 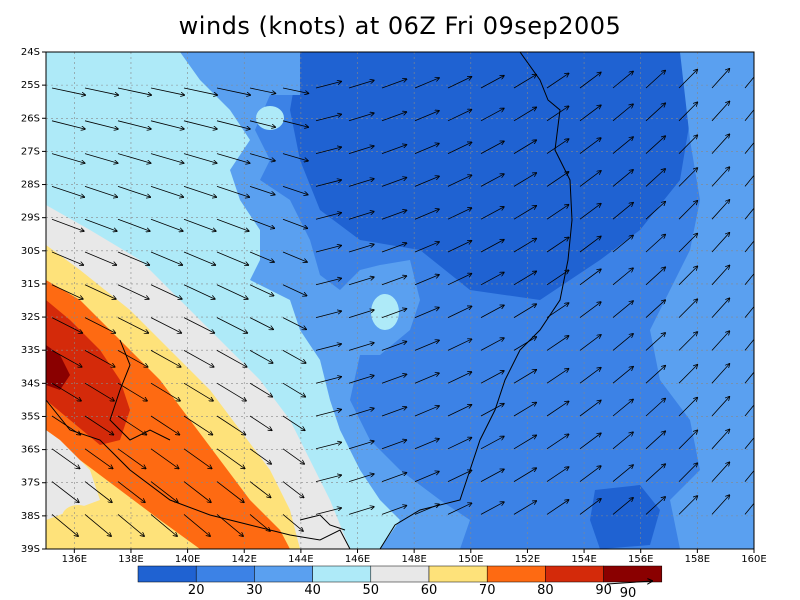 What do you see at coordinates (583, 559) in the screenshot?
I see `lon-tick-label: 154E` at bounding box center [583, 559].